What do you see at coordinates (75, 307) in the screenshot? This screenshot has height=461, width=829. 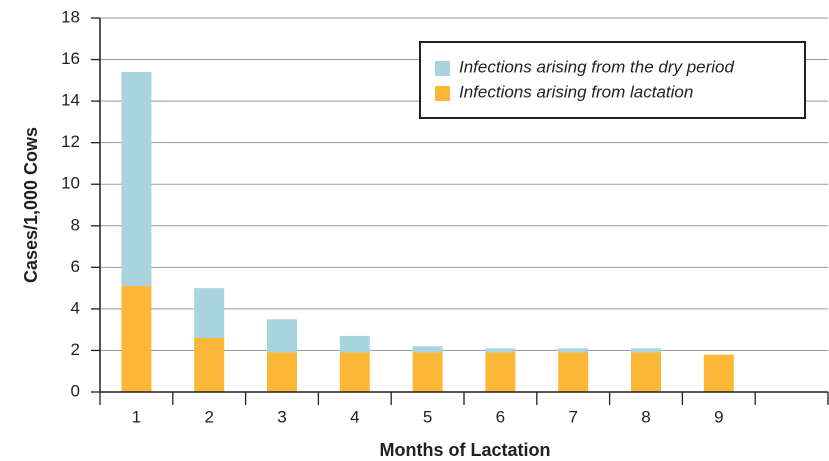 I see `y-tick-label: 4` at bounding box center [75, 307].